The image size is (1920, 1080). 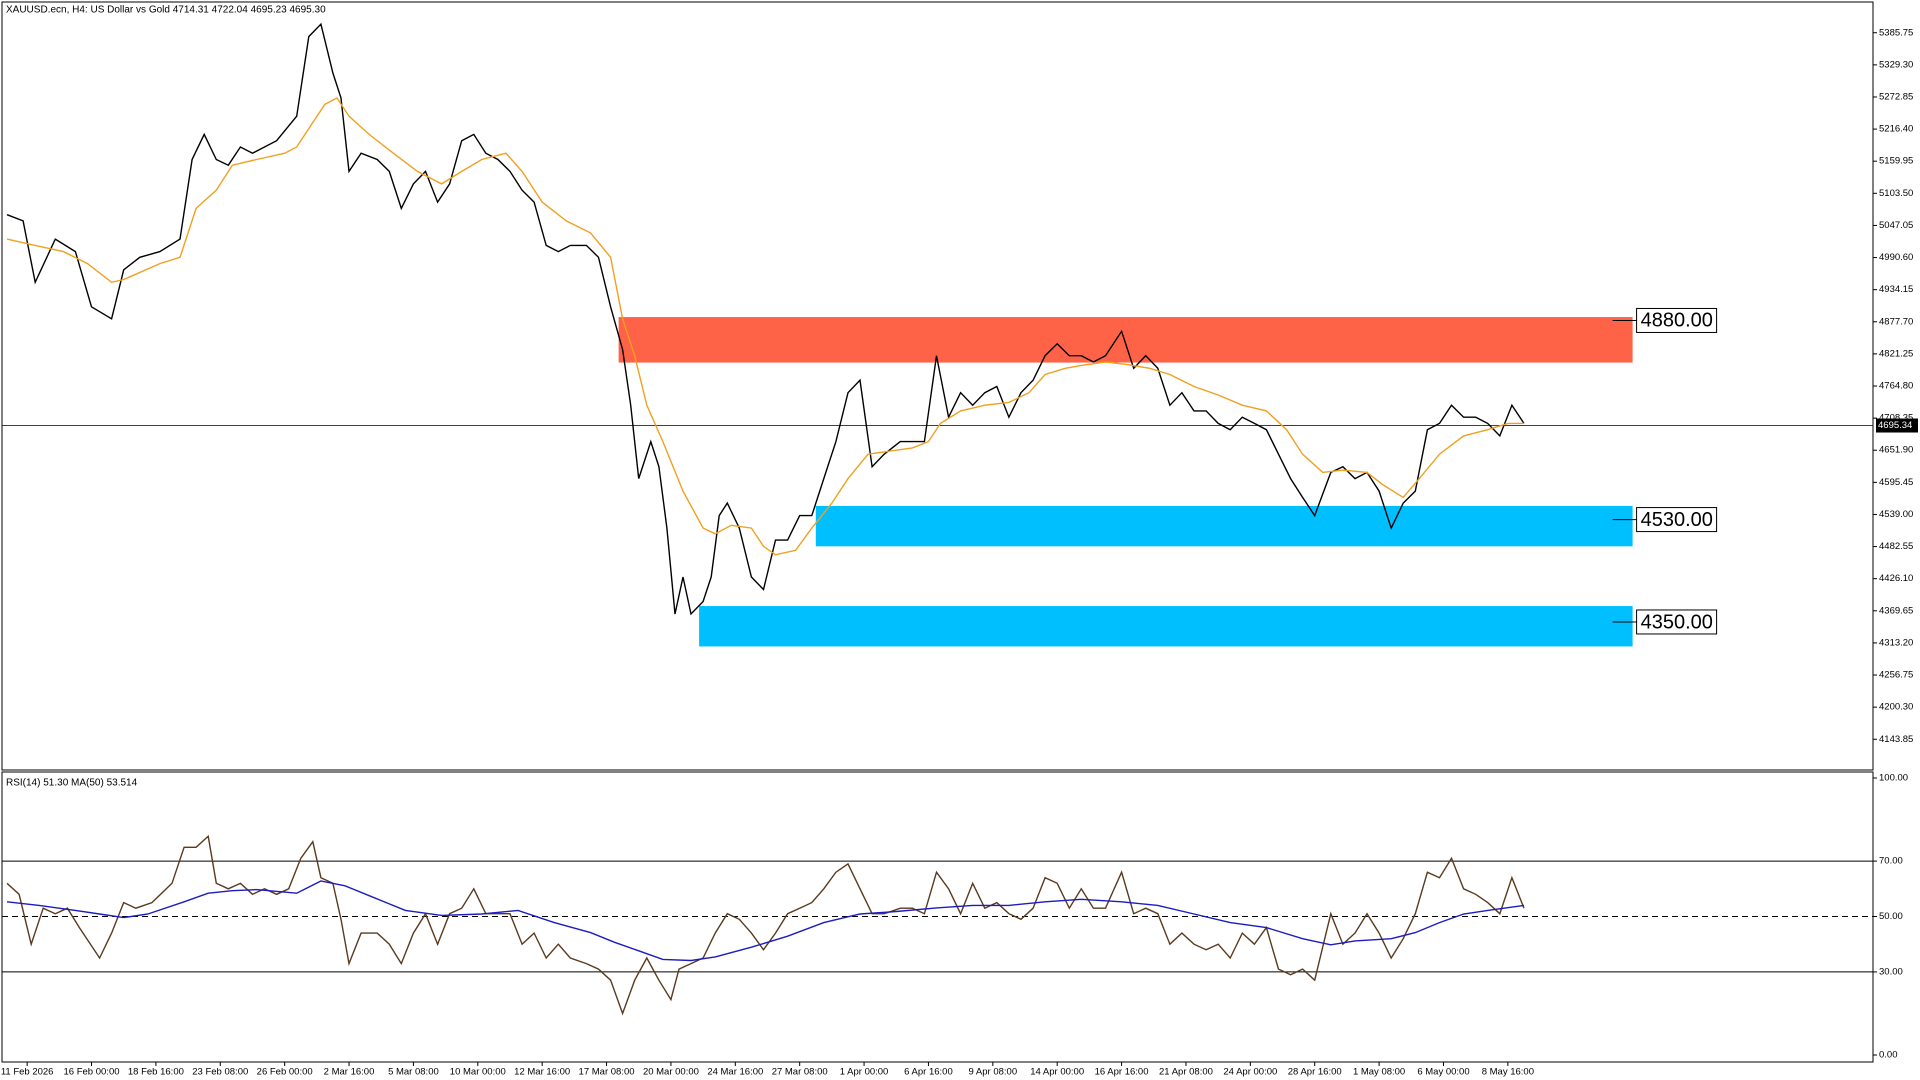 What do you see at coordinates (413, 1072) in the screenshot?
I see `x-tick-label: 5 Mar 08:00` at bounding box center [413, 1072].